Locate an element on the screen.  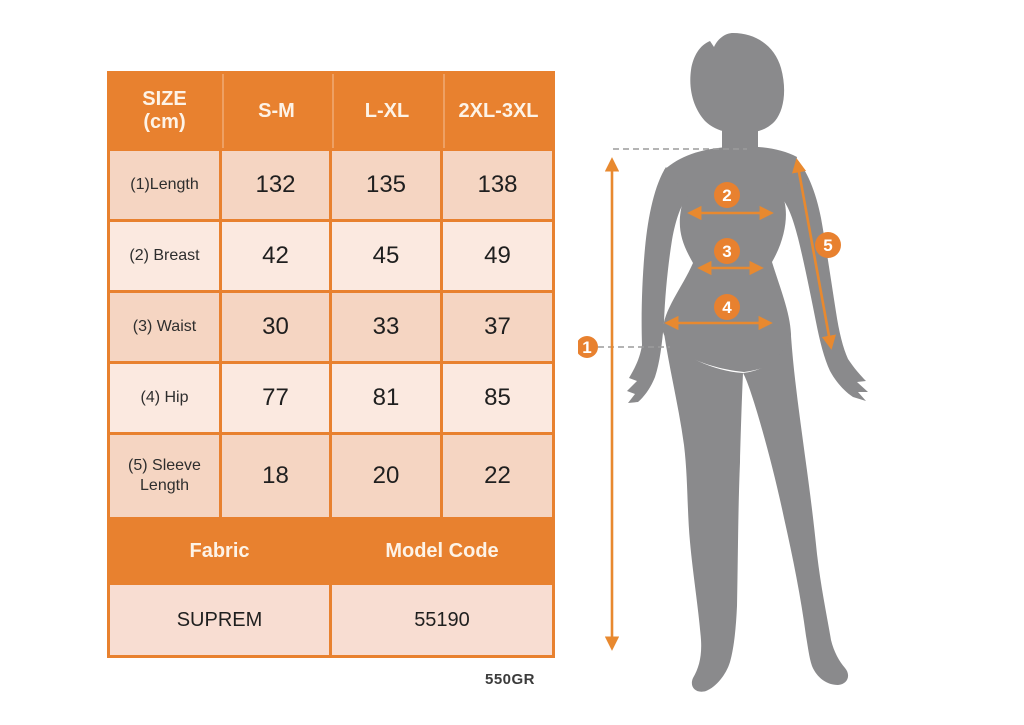
measurement-label: (1)Length is located at coordinates (164, 185).